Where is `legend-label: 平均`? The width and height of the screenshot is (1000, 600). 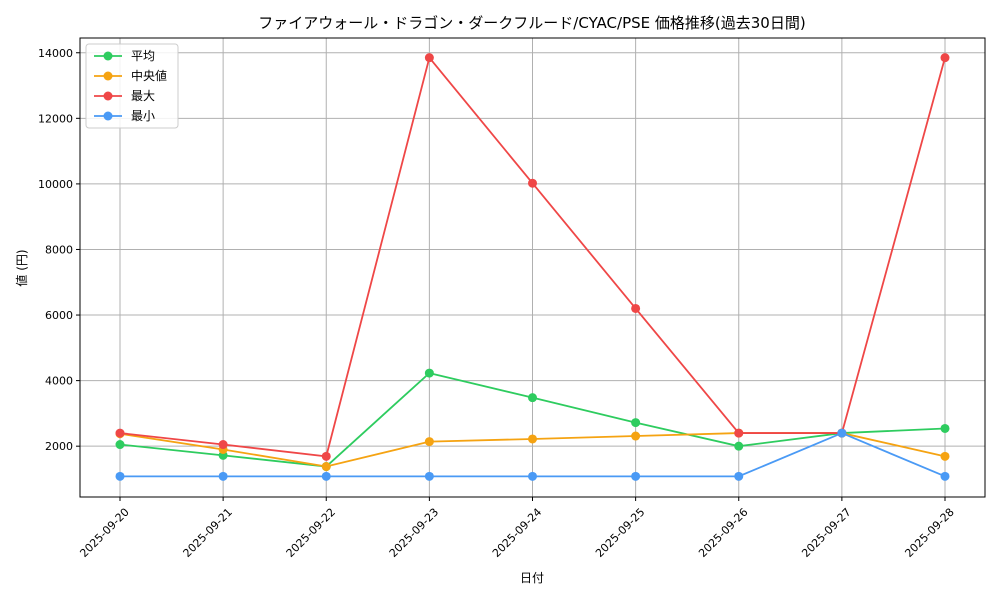 legend-label: 平均 is located at coordinates (143, 56).